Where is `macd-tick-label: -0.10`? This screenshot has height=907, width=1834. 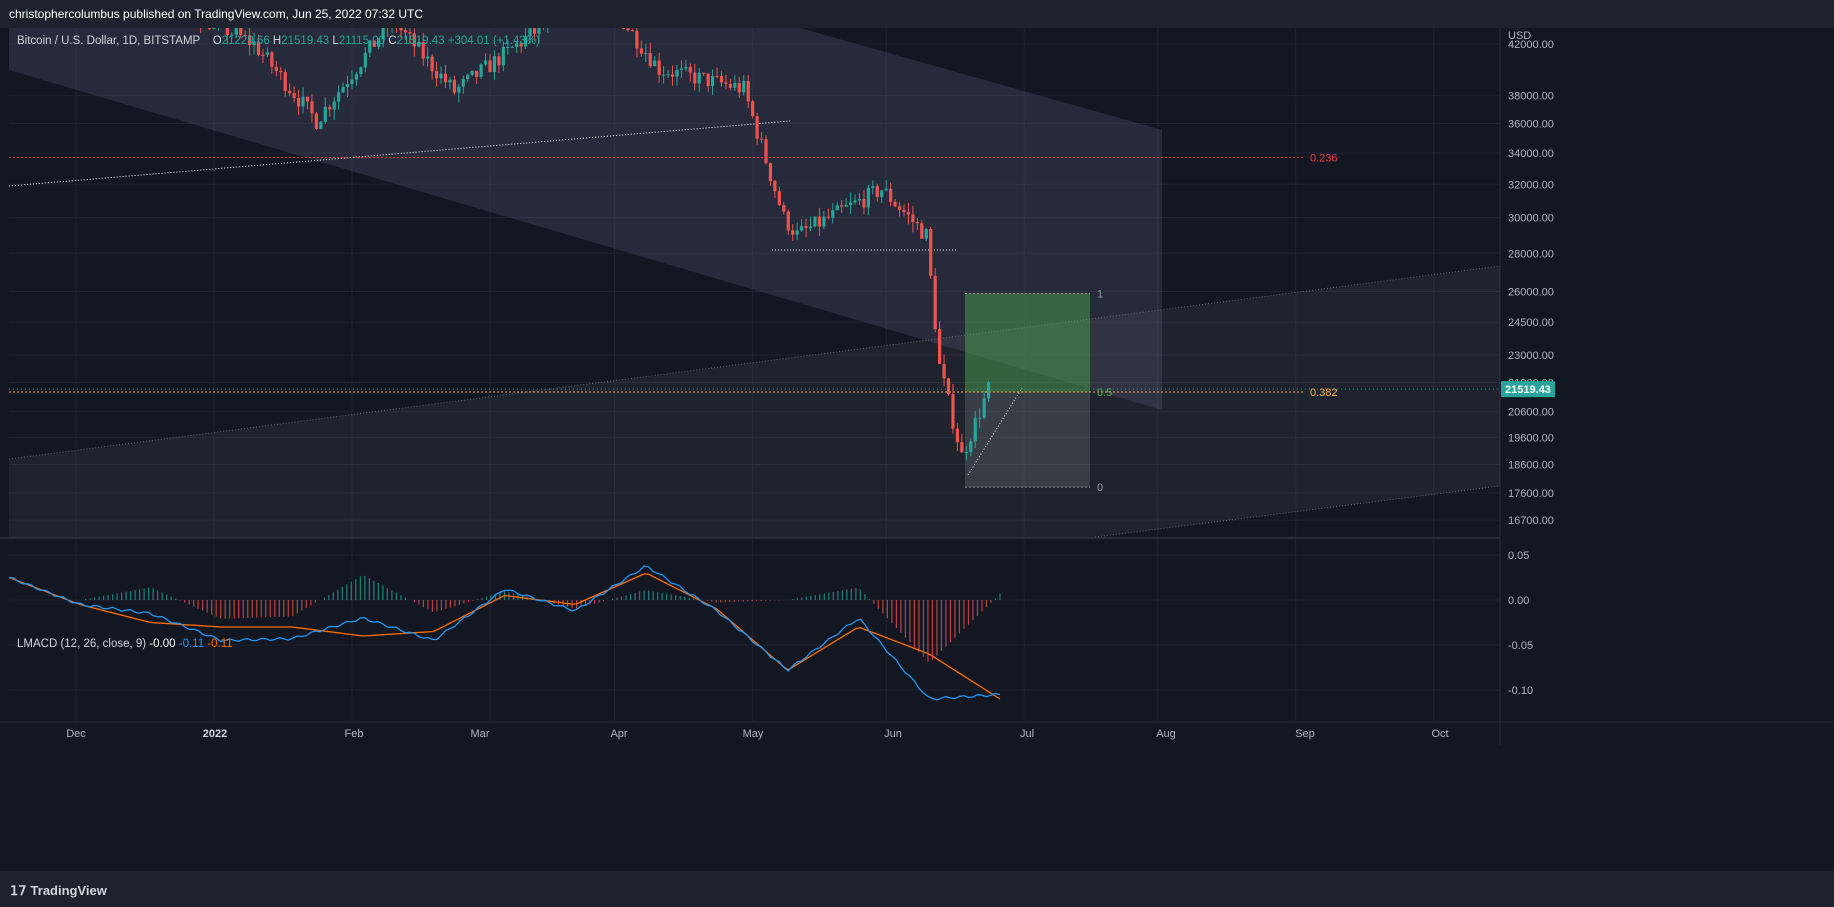
macd-tick-label: -0.10 is located at coordinates (1520, 691).